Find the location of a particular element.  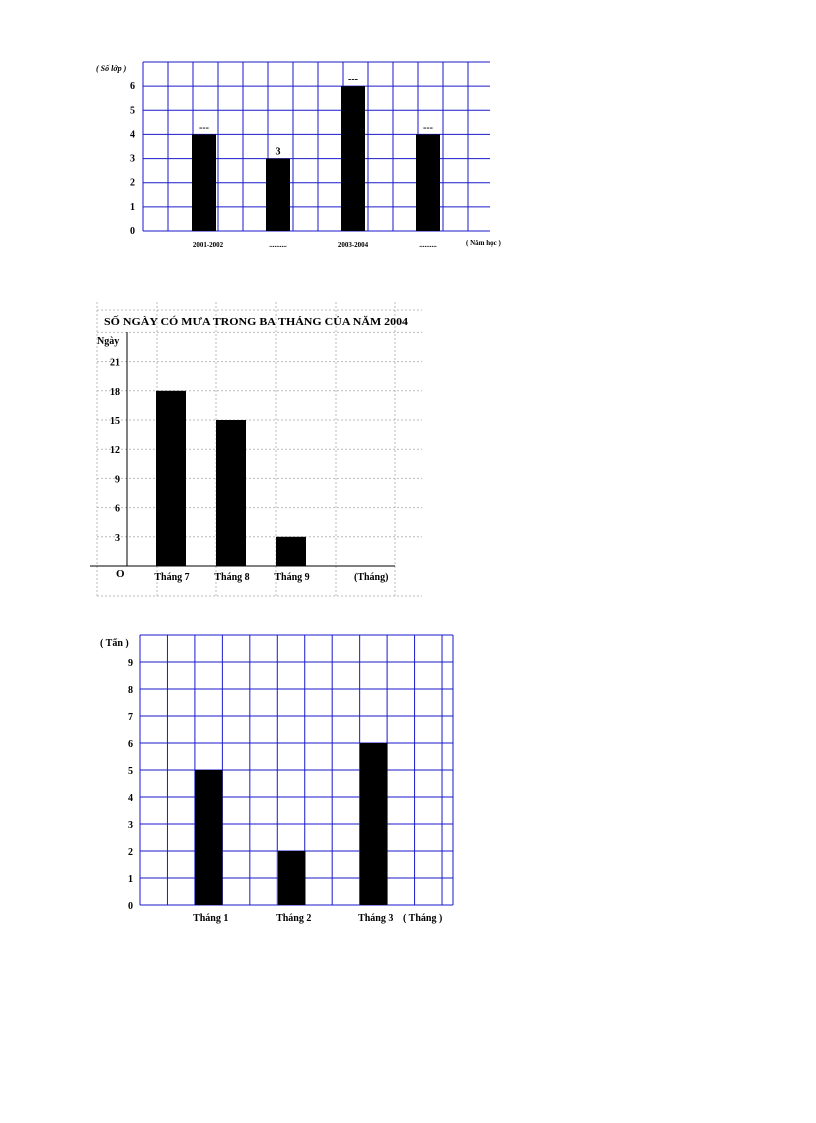

chart3-x-axis-label: ( Tháng ) is located at coordinates (422, 918).